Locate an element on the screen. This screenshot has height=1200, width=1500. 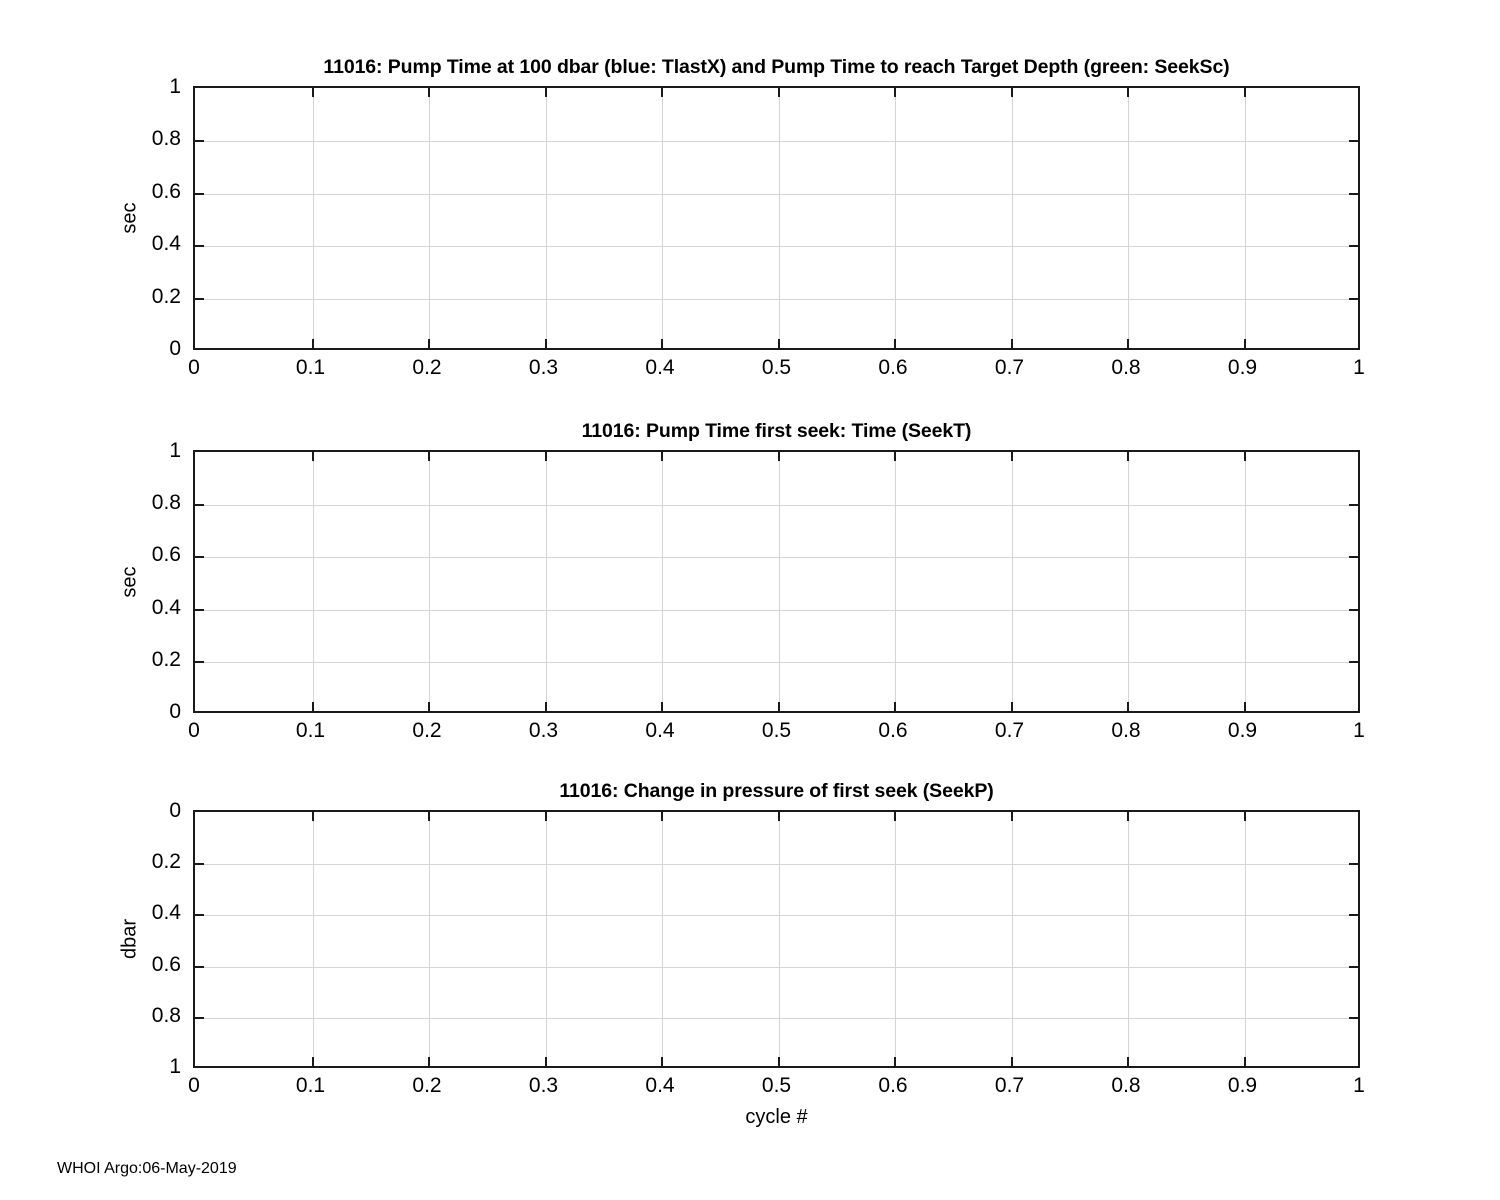
x-tick-label: 1 is located at coordinates (1359, 730).